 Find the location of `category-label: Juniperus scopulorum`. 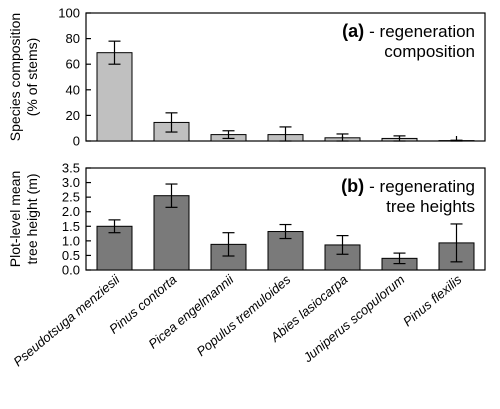

category-label: Juniperus scopulorum is located at coordinates (354, 319).